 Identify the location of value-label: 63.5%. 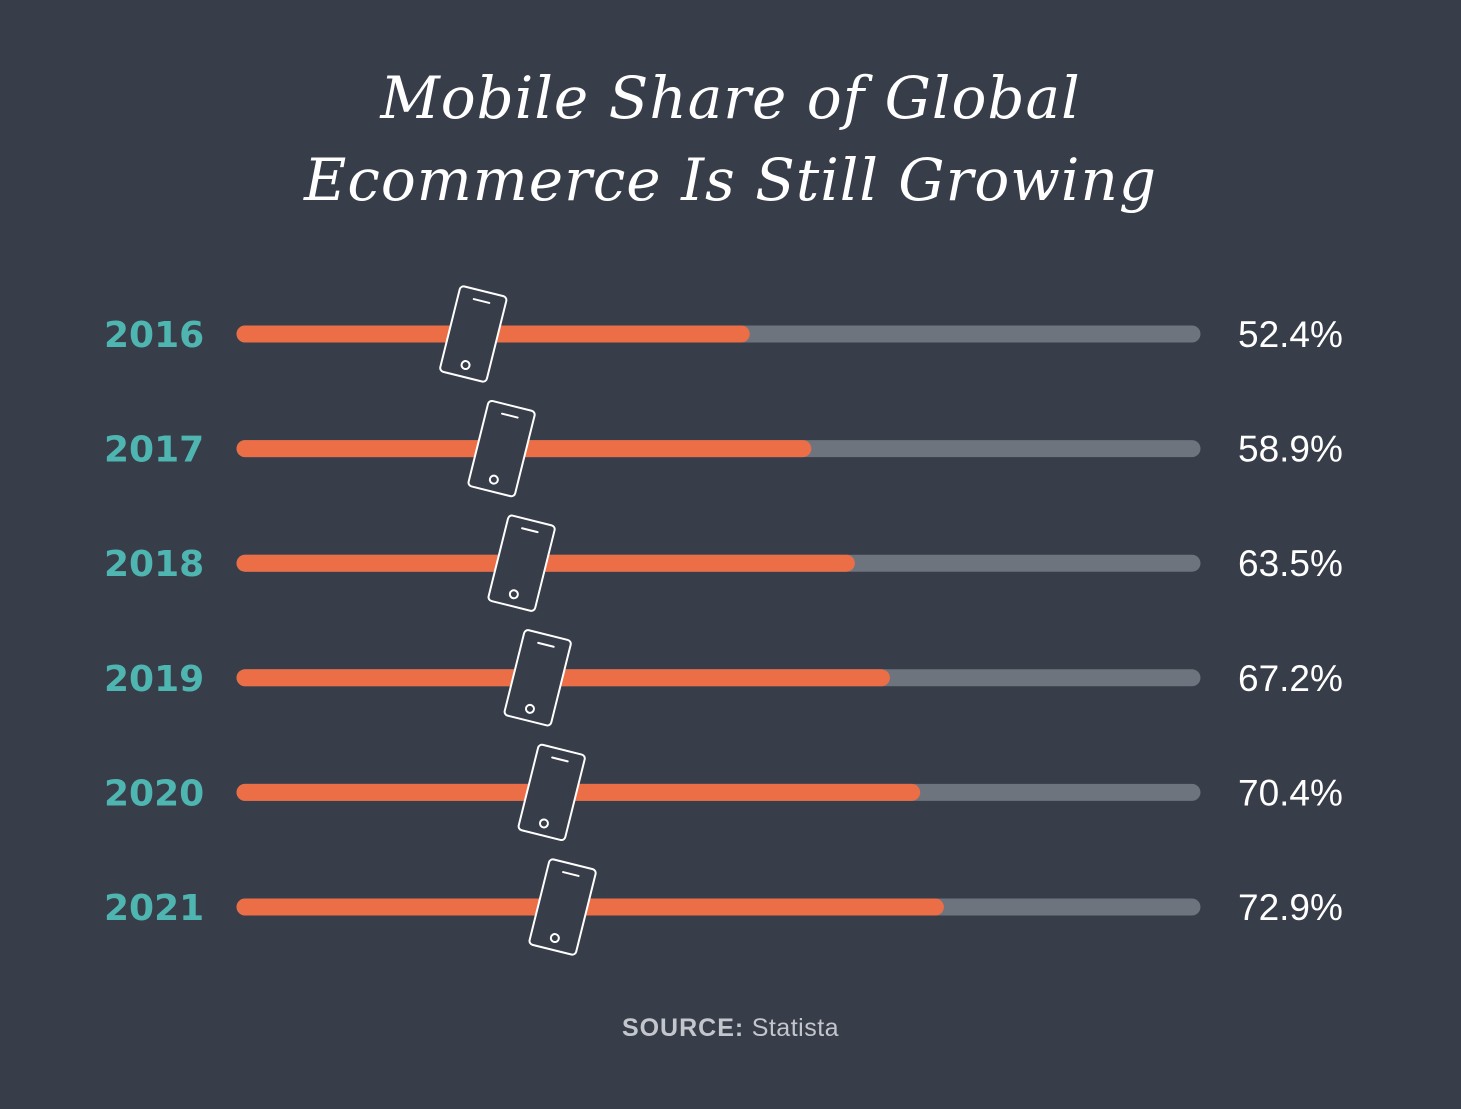
(1290, 563).